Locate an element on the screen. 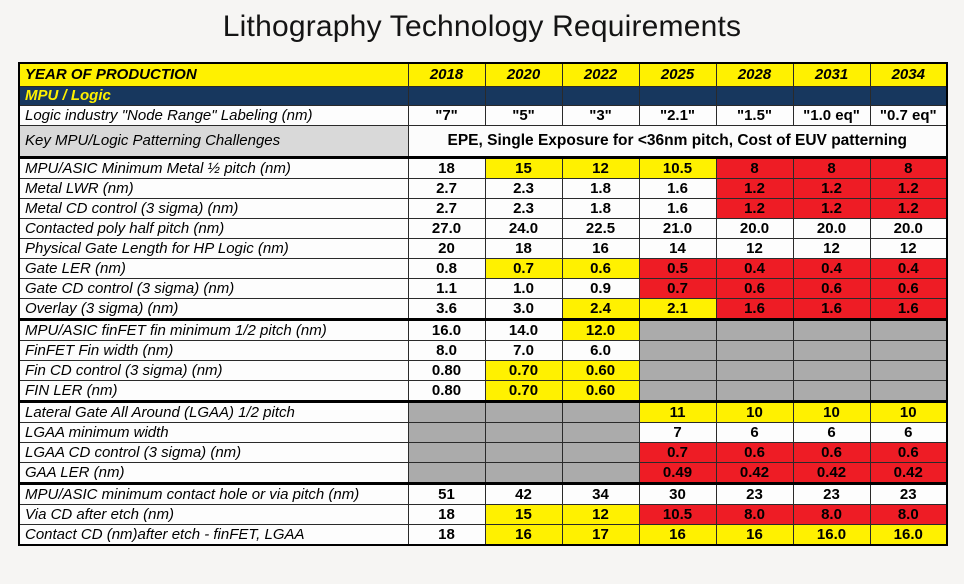 The image size is (964, 584). table-row: FIN LER (nm) 0.80 0.70 0.60 is located at coordinates (483, 391).